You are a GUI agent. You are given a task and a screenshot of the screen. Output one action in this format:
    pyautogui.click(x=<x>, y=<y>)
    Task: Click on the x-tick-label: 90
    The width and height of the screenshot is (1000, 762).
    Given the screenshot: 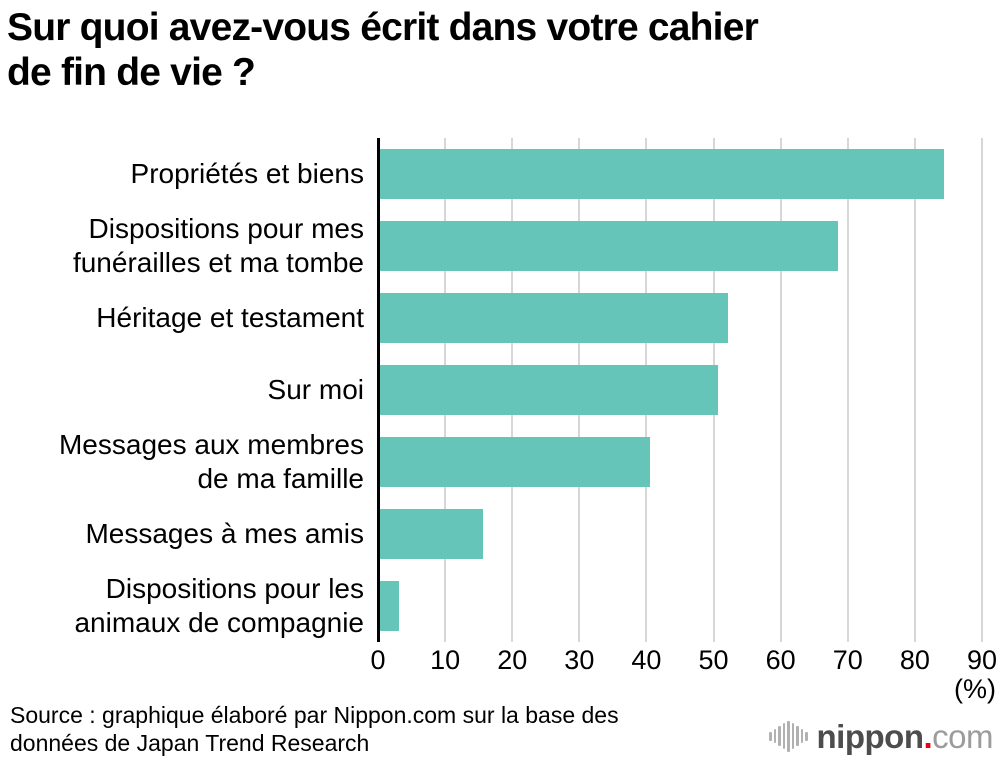 What is the action you would take?
    pyautogui.click(x=982, y=660)
    